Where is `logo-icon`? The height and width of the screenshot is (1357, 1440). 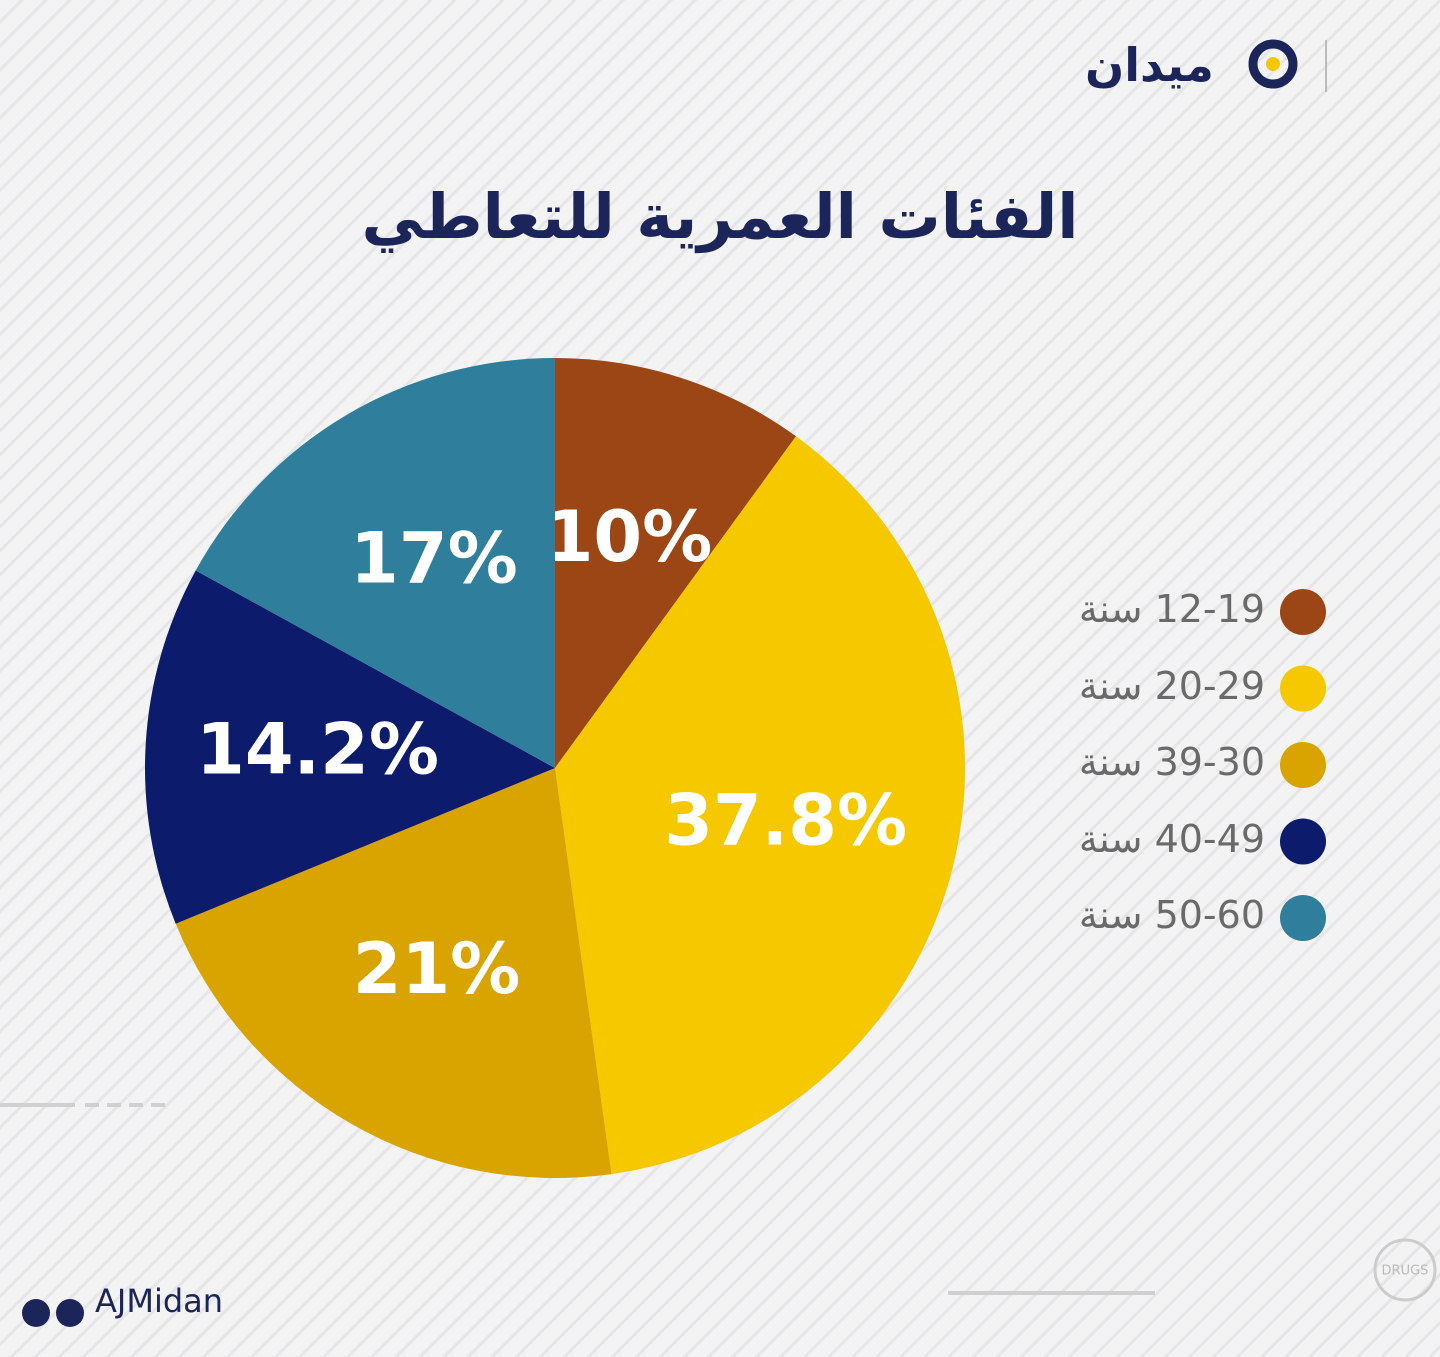 logo-icon is located at coordinates (1273, 64).